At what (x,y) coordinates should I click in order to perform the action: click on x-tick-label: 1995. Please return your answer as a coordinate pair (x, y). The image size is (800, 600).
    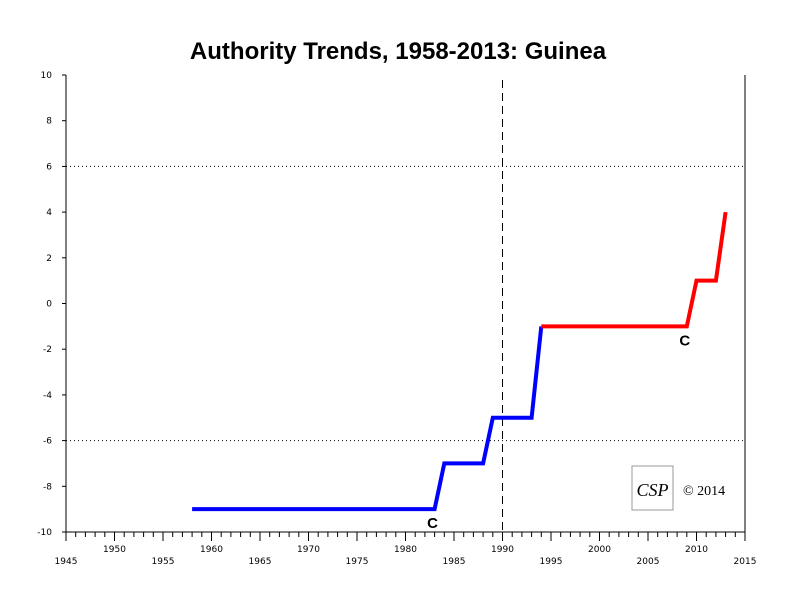
    Looking at the image, I should click on (551, 562).